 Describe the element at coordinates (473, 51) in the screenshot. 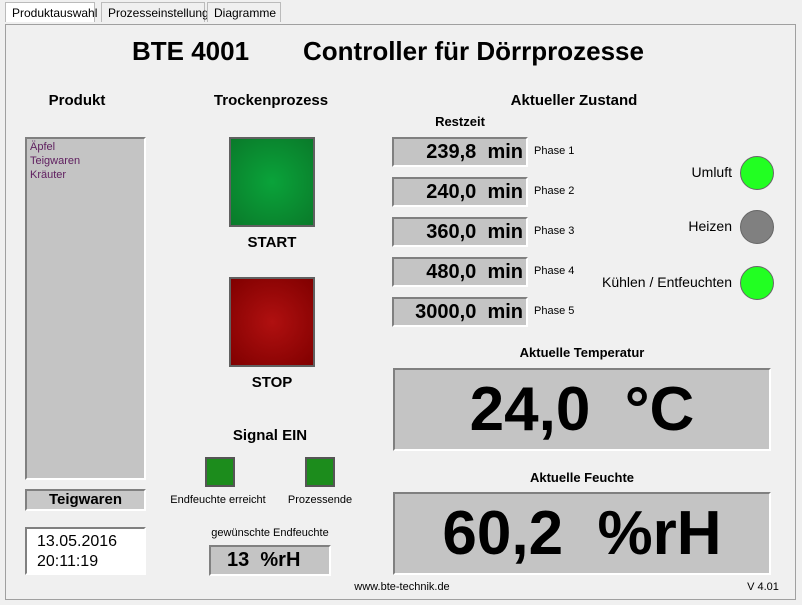

I see `subtitle: Controller für Dörrprozesse` at that location.